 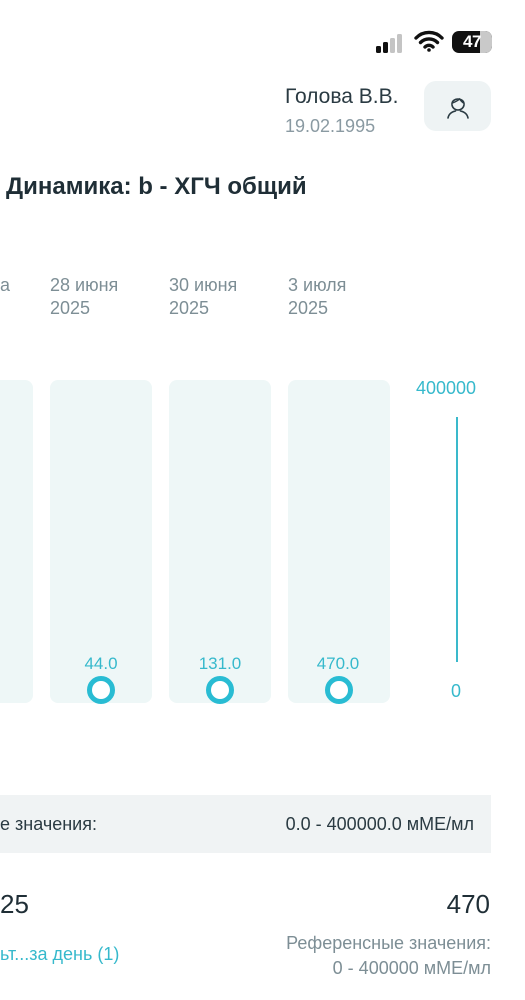 I want to click on date-label: 30 июня 2025, so click(x=203, y=296).